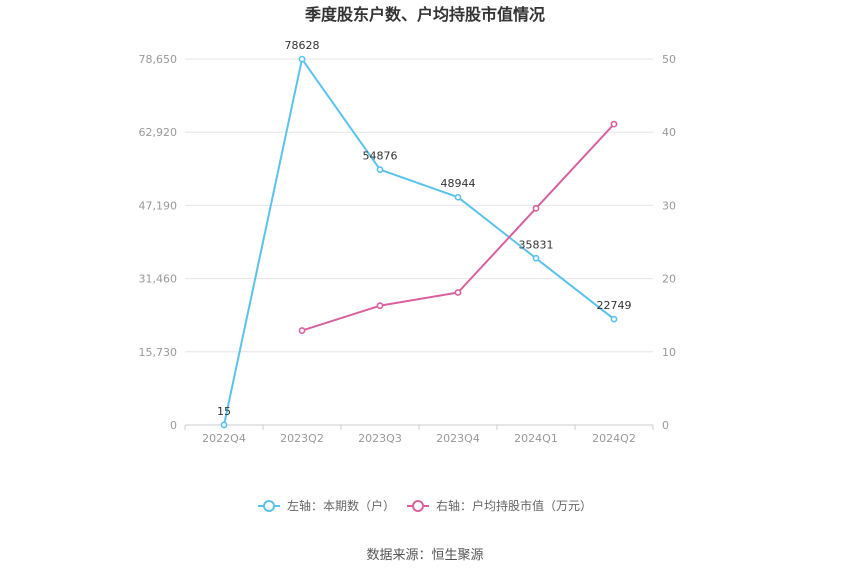 The width and height of the screenshot is (850, 575). What do you see at coordinates (669, 59) in the screenshot?
I see `right-axis-tick-label: 50` at bounding box center [669, 59].